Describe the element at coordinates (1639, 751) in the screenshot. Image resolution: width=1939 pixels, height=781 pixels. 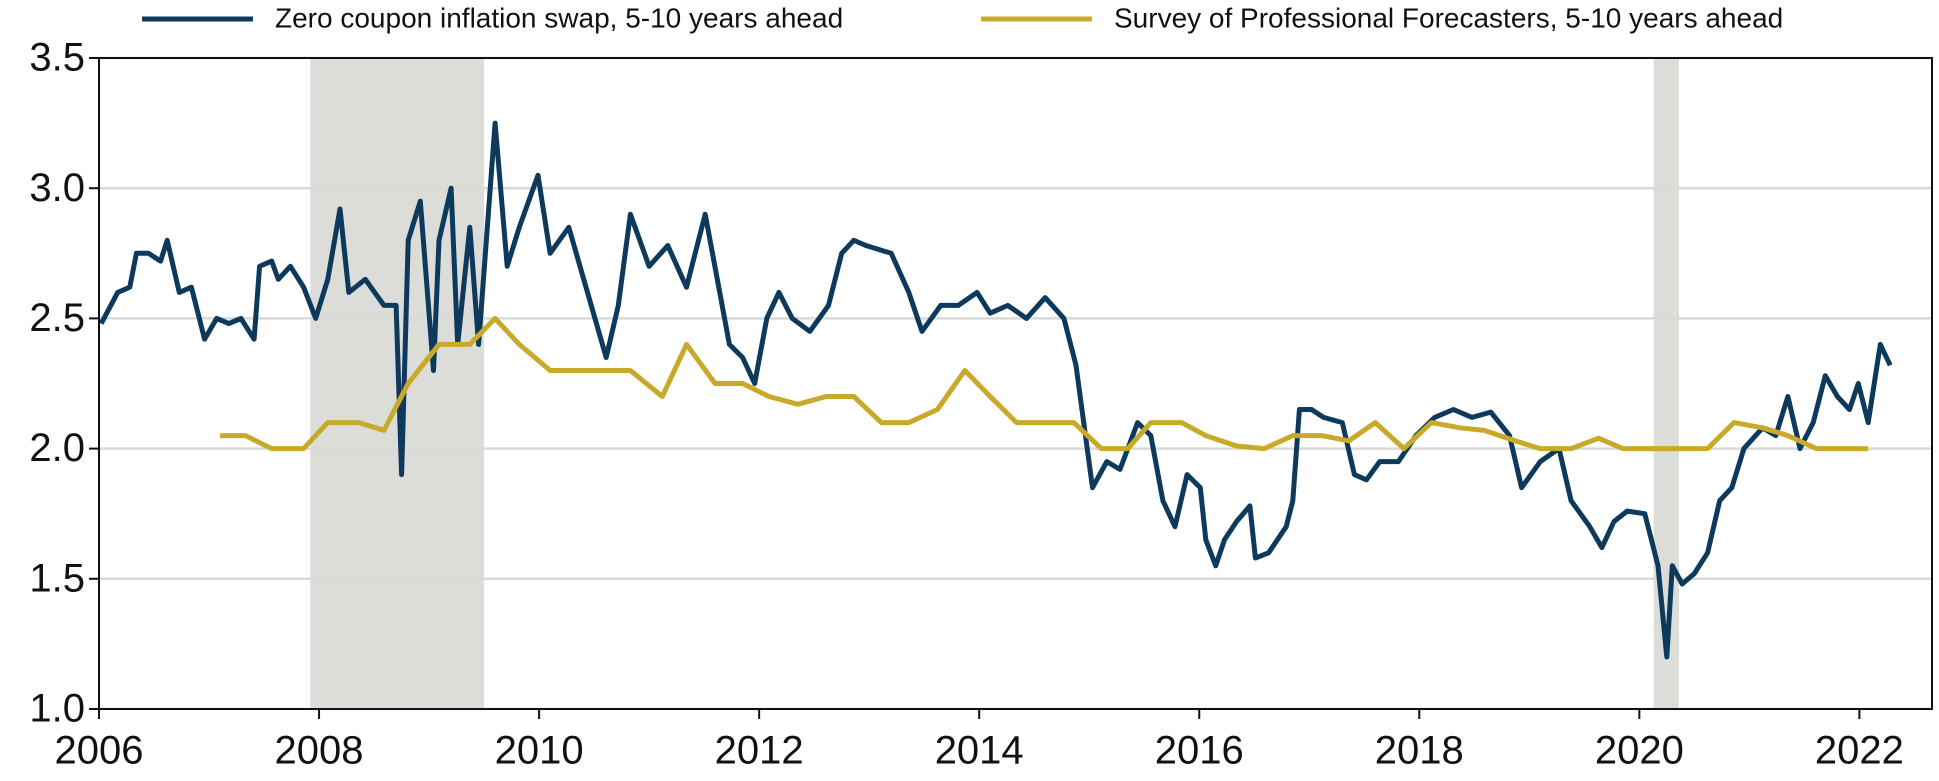
I see `x-tick-label: 2020` at that location.